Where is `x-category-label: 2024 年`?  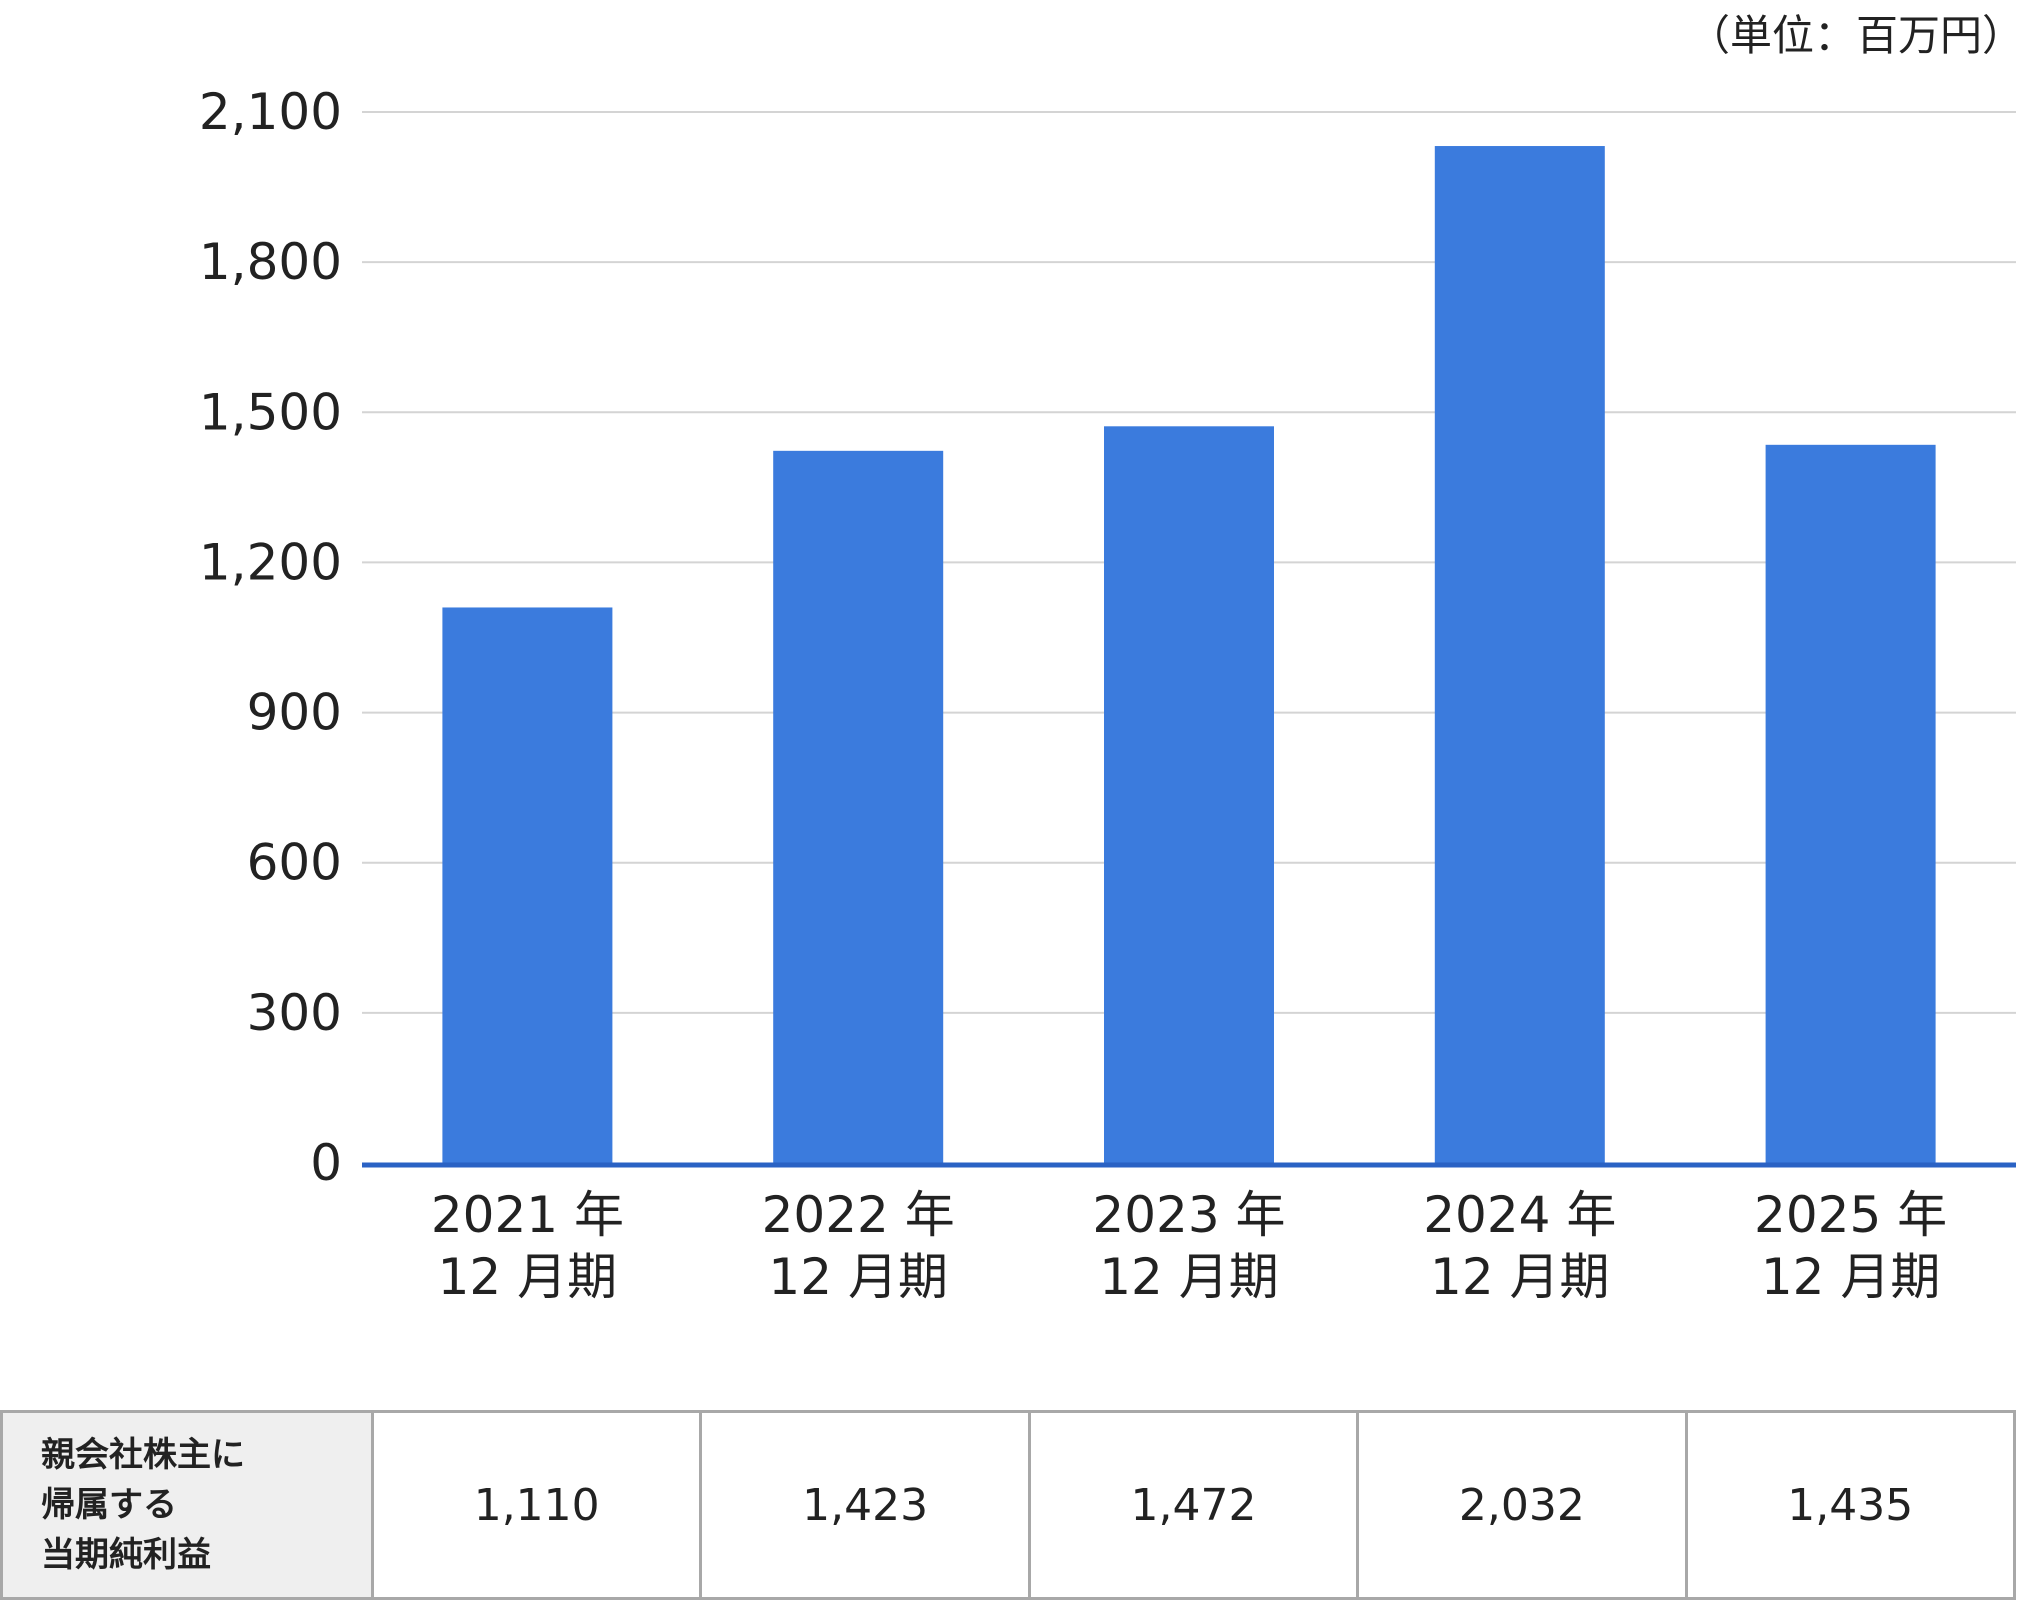
x-category-label: 2024 年 is located at coordinates (1519, 1215).